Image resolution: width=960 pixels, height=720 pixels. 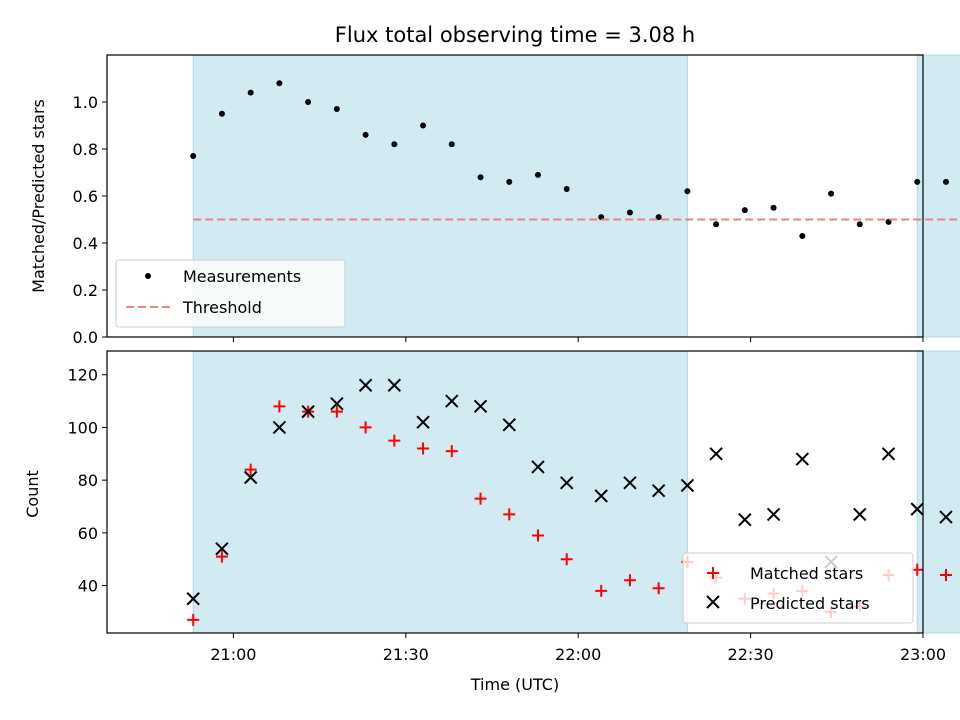 I want to click on x-tick-label: 22:00, so click(x=578, y=654).